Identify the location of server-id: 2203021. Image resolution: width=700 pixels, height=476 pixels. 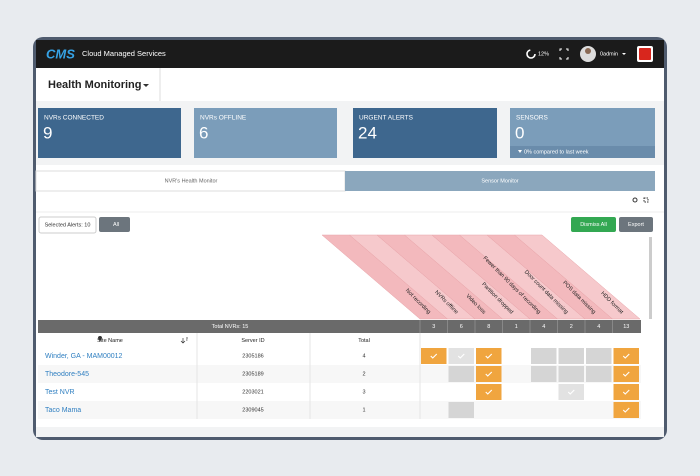
(252, 392).